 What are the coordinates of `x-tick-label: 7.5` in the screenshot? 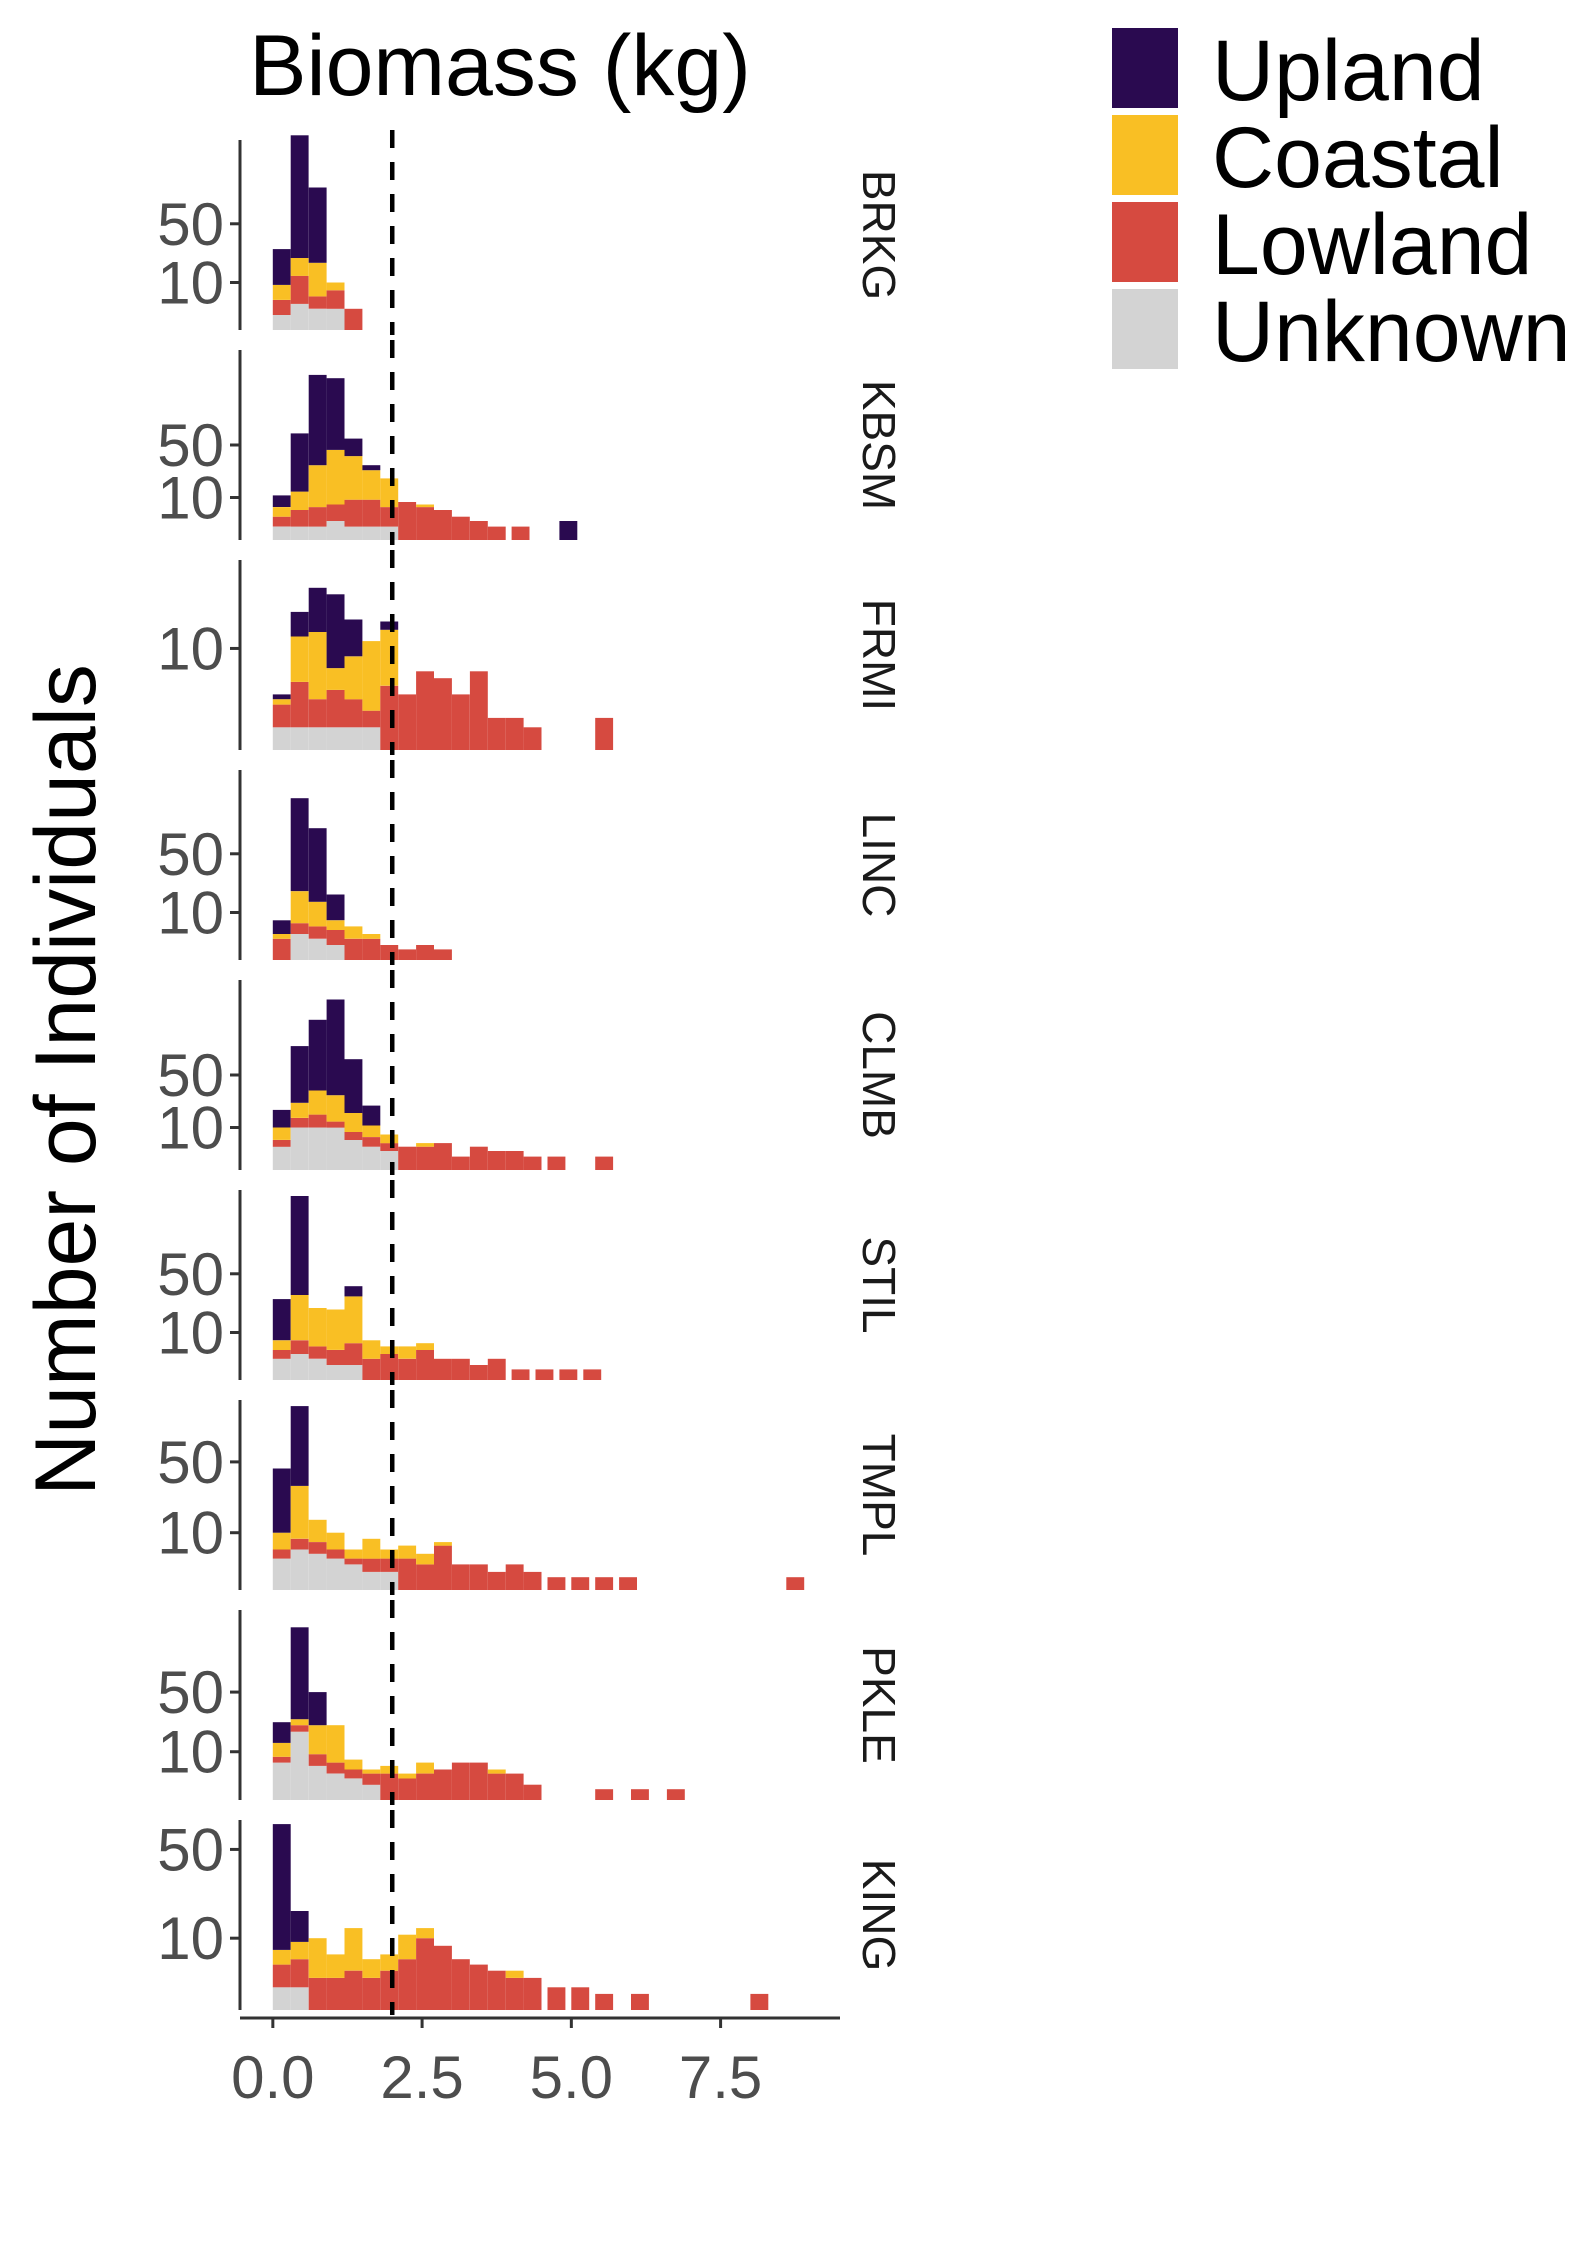 It's located at (720, 2077).